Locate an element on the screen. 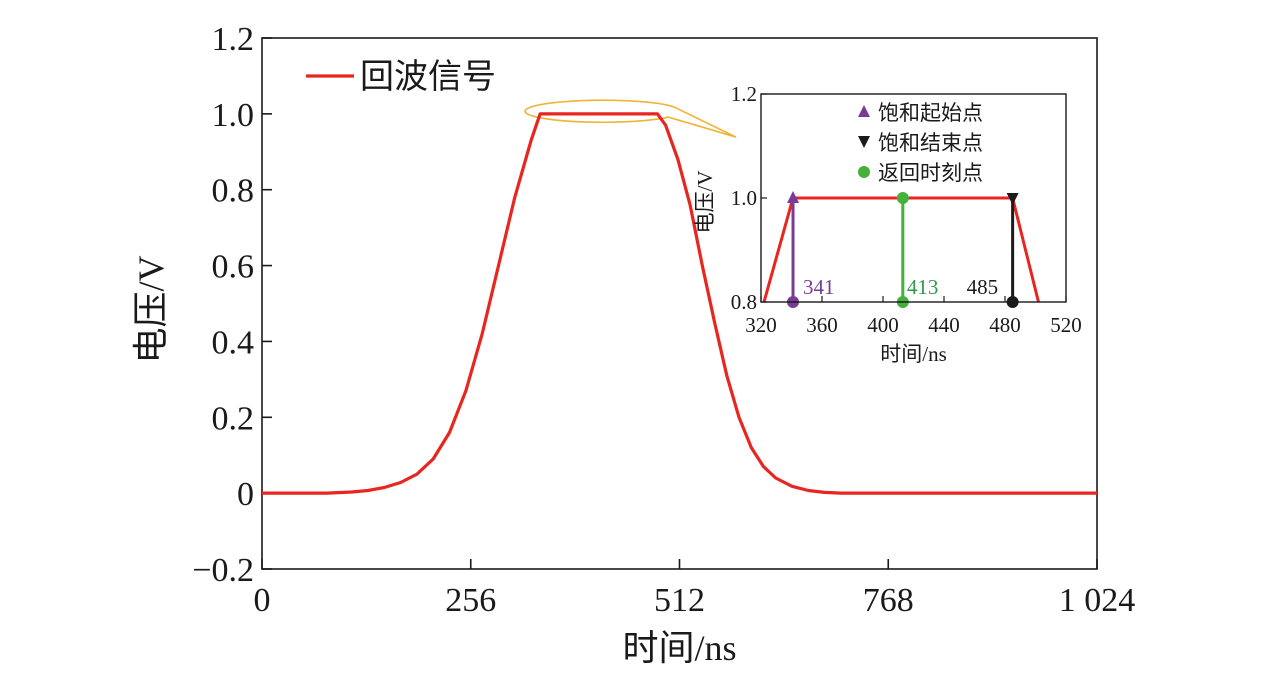 The height and width of the screenshot is (674, 1276). main-x-axis-label: 时间/ns is located at coordinates (679, 648).